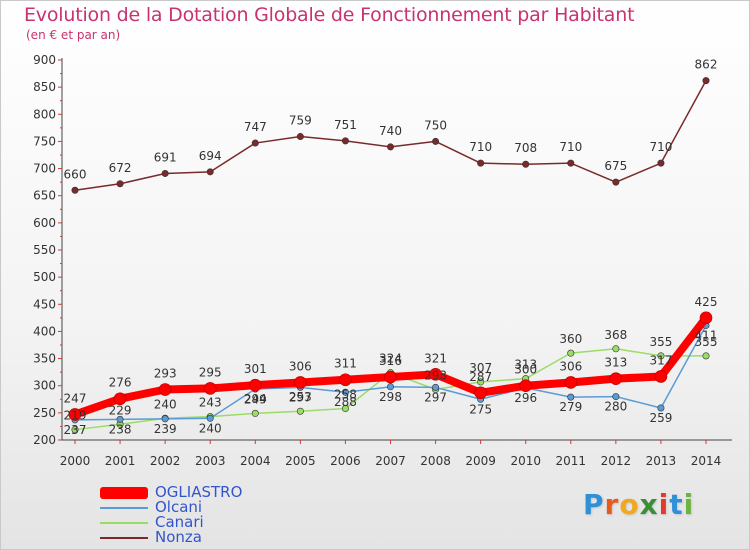 The height and width of the screenshot is (550, 750). Describe the element at coordinates (210, 372) in the screenshot. I see `data-label-ogliastro: 295` at that location.